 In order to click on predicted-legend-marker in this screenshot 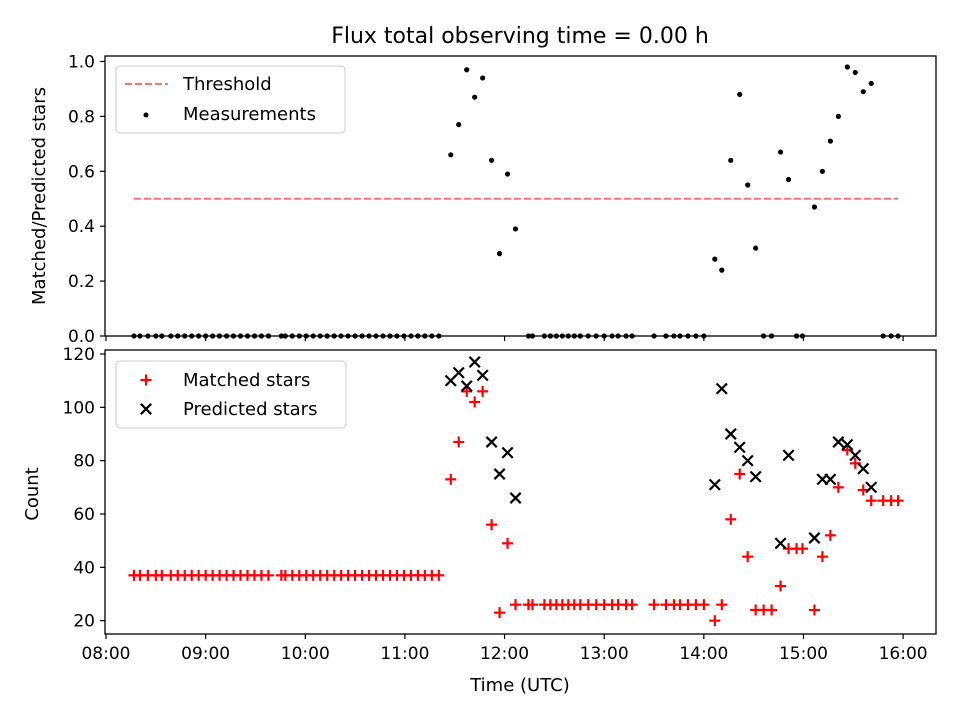, I will do `click(146, 409)`.